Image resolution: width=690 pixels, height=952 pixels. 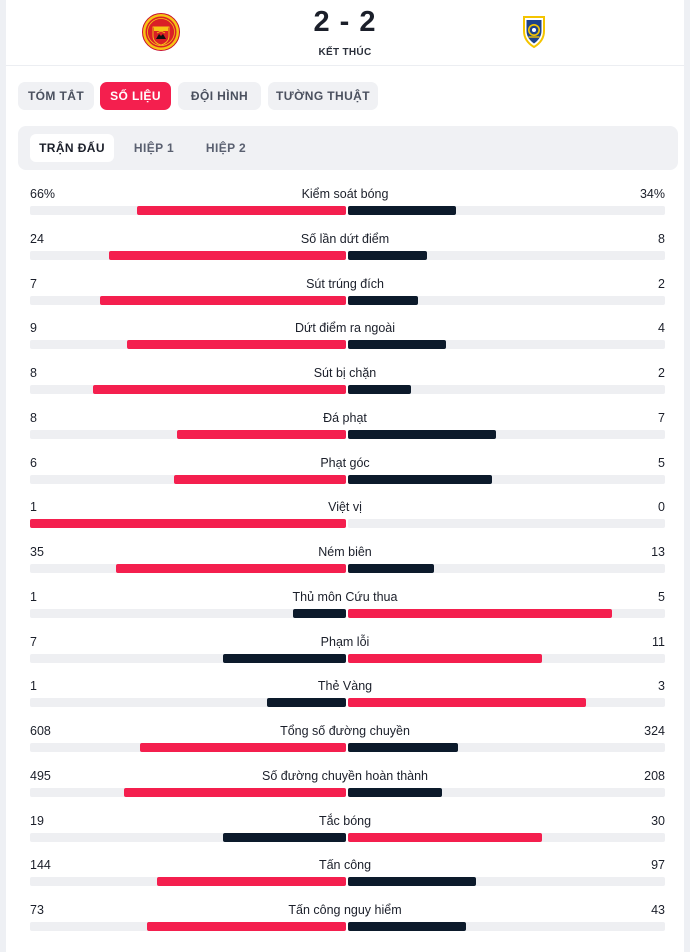 I want to click on match-header: 2 - 2 KẾT THÚC, so click(x=345, y=33).